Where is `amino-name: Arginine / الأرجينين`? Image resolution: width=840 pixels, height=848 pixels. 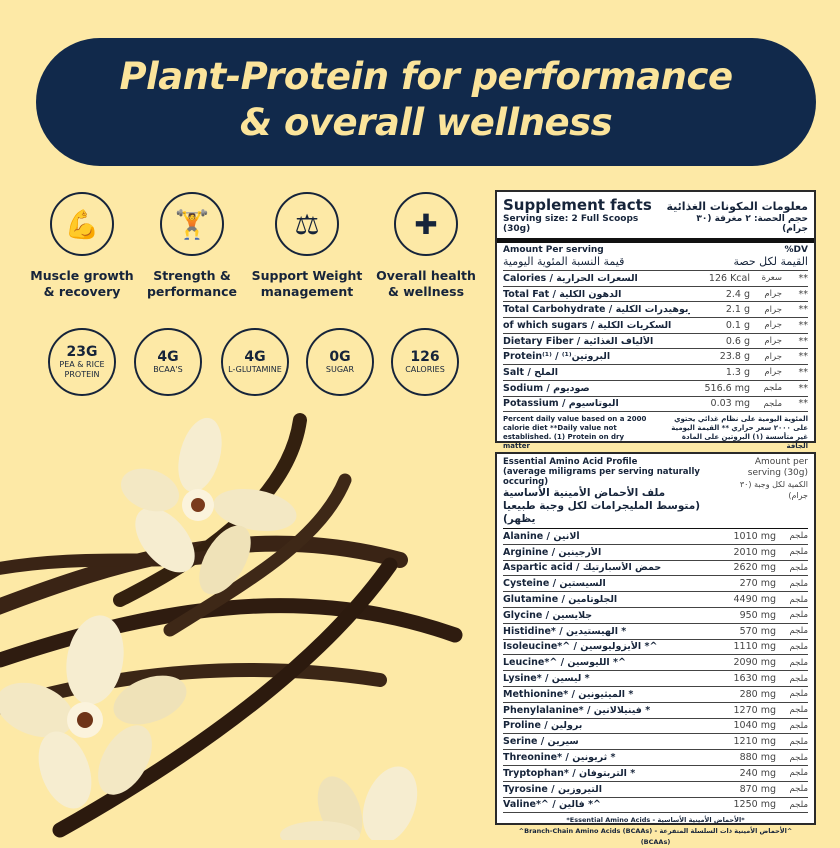 amino-name: Arginine / الأرجينين is located at coordinates (552, 552).